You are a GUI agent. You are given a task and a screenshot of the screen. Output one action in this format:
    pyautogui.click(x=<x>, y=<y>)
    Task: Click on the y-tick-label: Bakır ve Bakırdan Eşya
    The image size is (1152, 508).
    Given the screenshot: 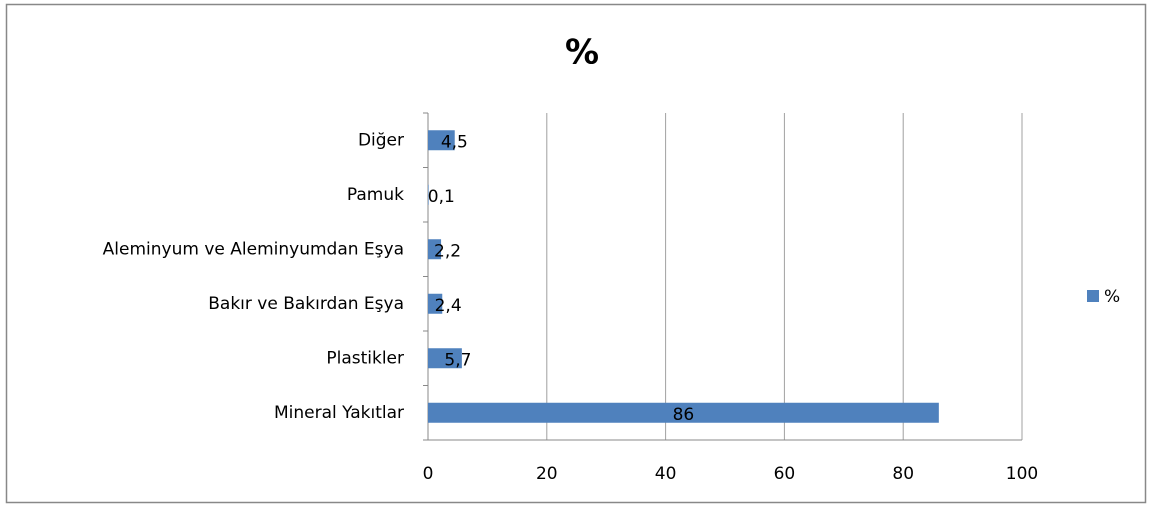 What is the action you would take?
    pyautogui.click(x=306, y=304)
    